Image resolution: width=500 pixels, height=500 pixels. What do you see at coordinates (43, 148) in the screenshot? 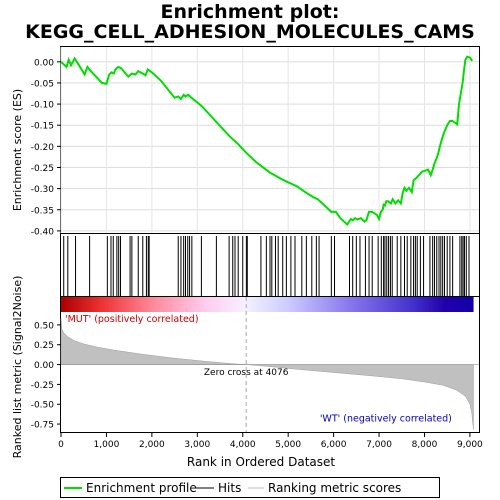
I see `es-y-tick-label: -0.20` at bounding box center [43, 148].